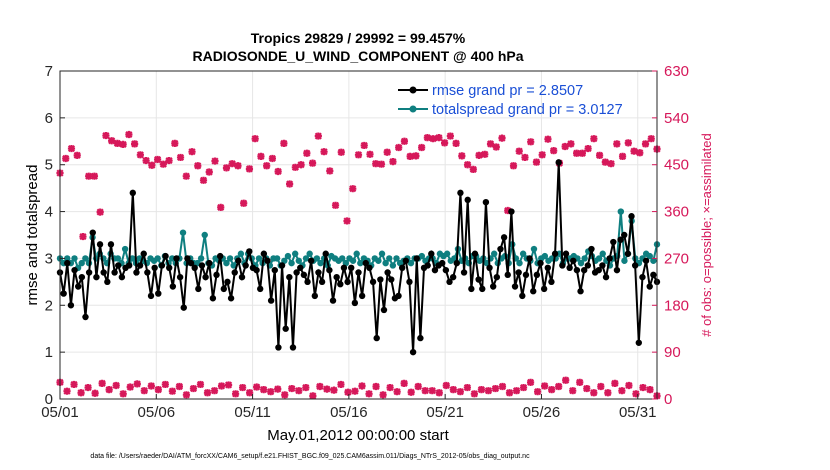  Describe the element at coordinates (445, 412) in the screenshot. I see `x-tick-label: 05/21` at that location.